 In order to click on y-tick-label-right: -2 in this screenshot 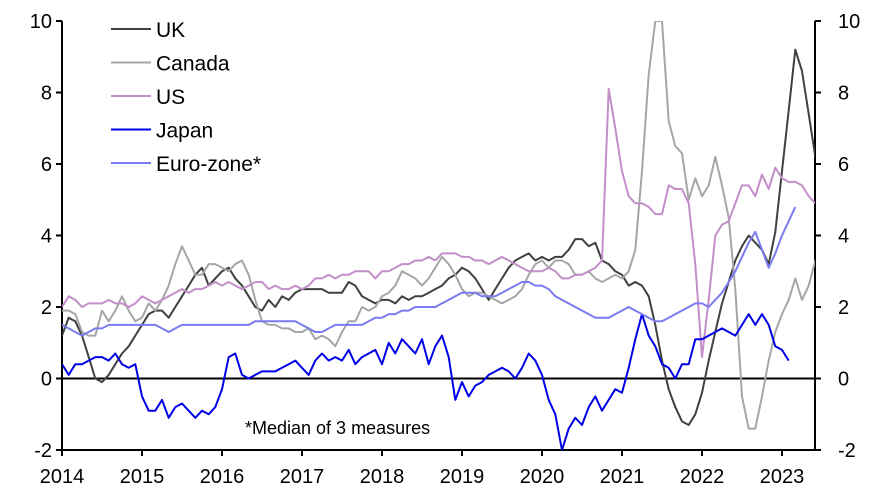, I will do `click(847, 451)`.